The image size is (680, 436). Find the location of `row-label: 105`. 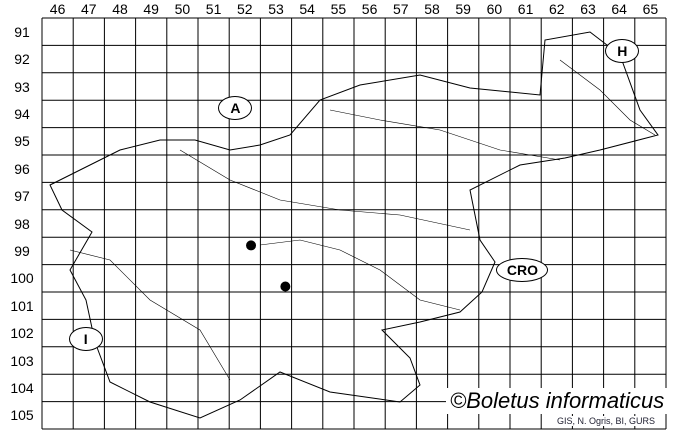

row-label: 105 is located at coordinates (22, 415).